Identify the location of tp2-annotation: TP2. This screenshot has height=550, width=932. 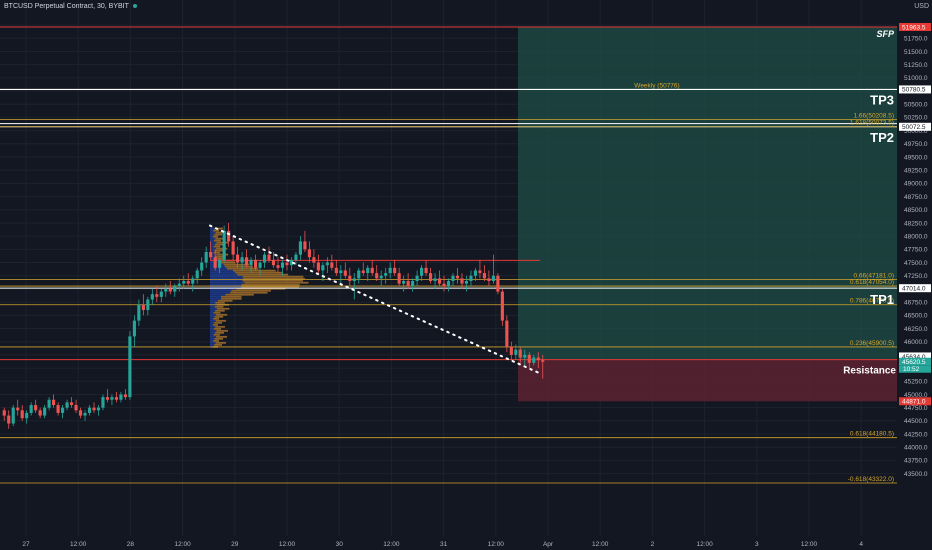
(882, 137).